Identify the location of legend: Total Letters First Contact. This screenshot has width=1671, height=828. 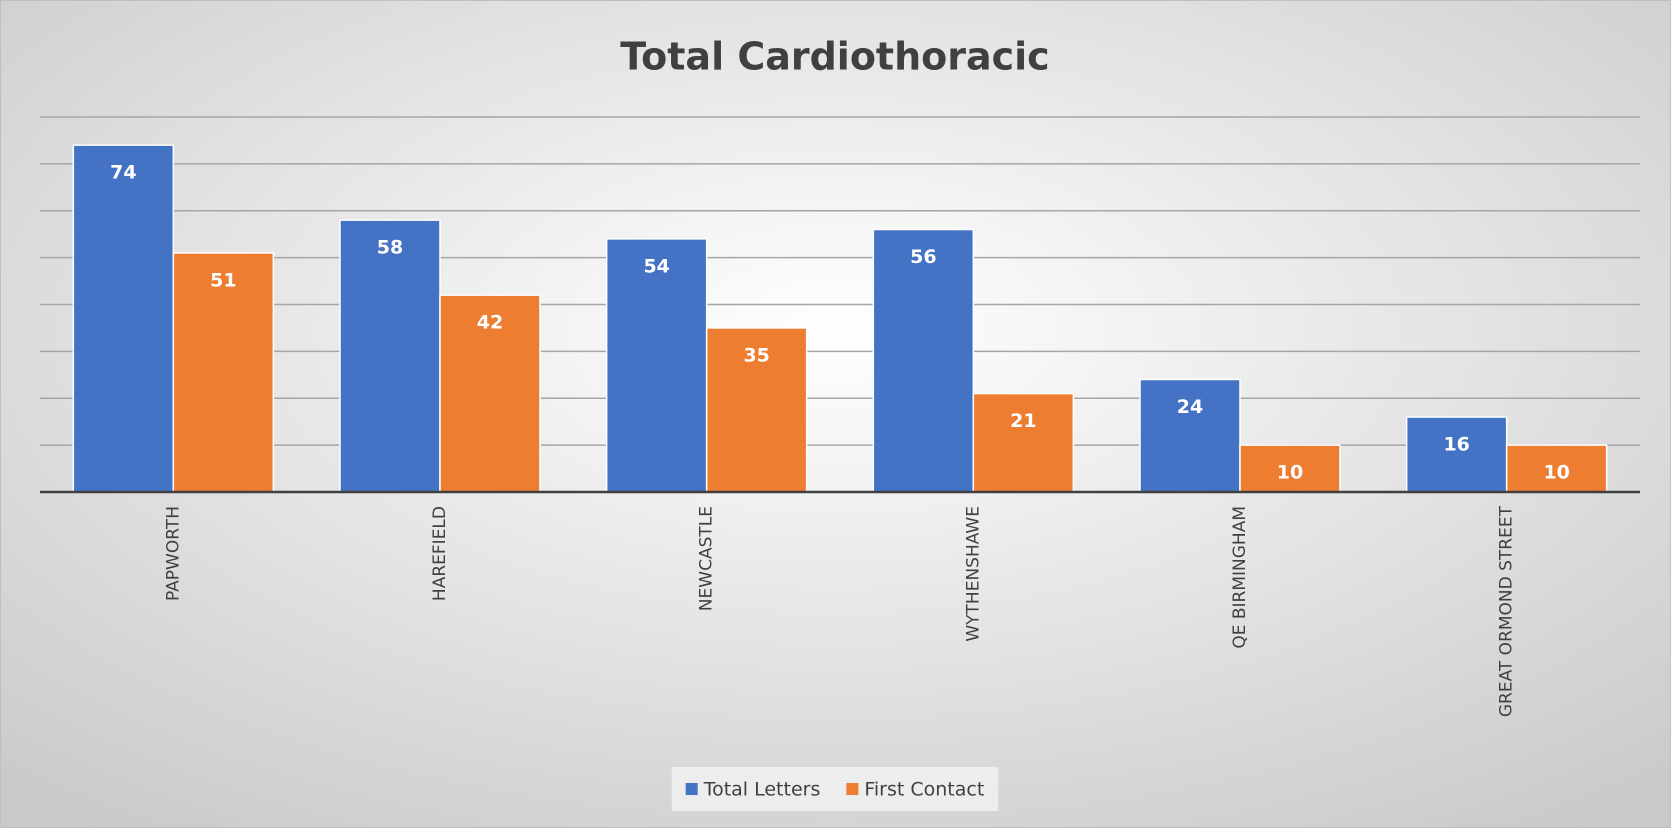
(835, 789).